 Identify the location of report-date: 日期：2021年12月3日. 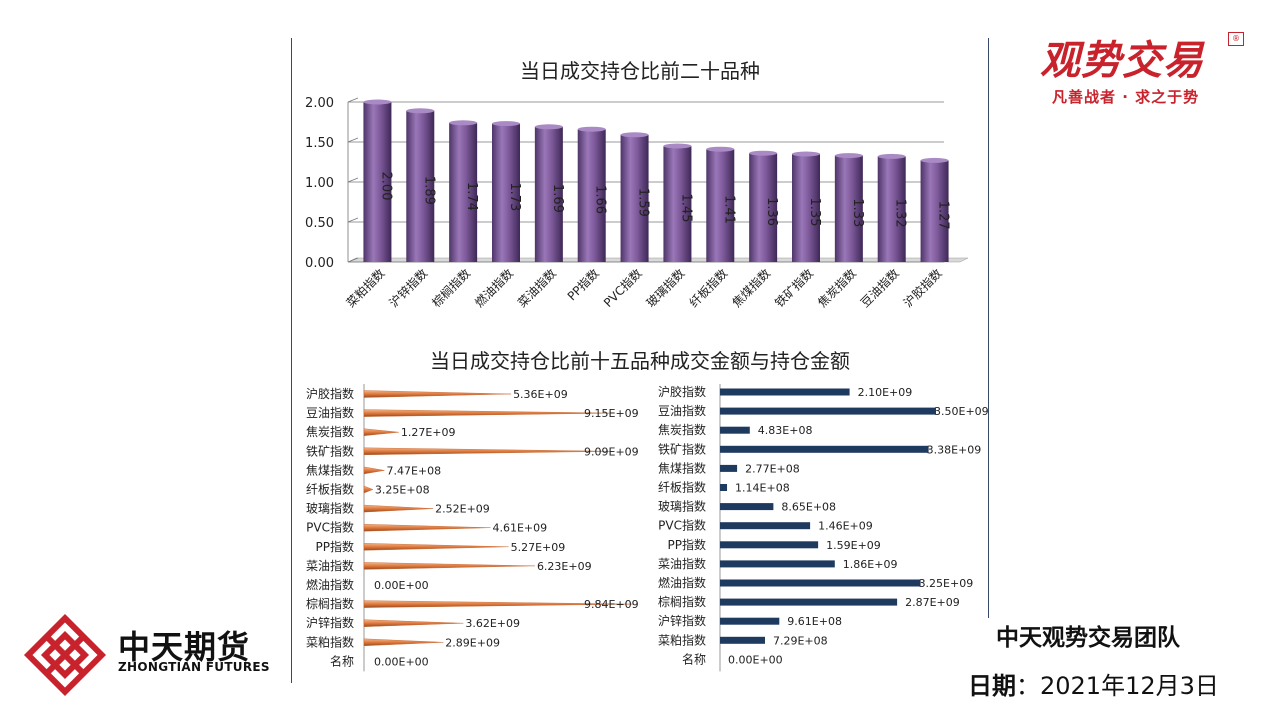
(1093, 683).